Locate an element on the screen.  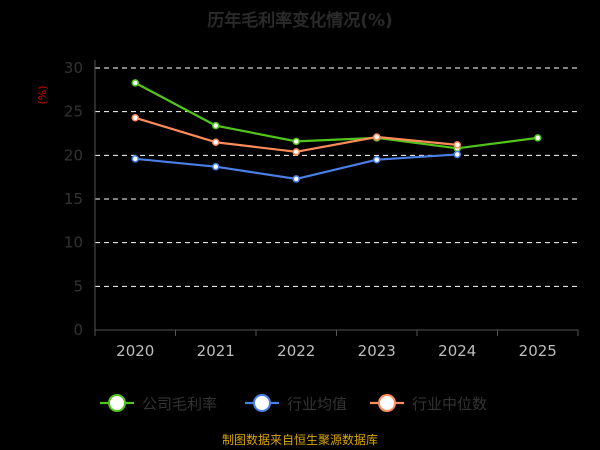
data-point-2-2020 is located at coordinates (135, 118).